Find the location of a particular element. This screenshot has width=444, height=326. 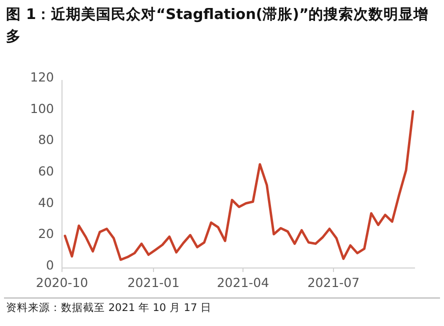

x-tick-label: 2020-10 is located at coordinates (62, 282).